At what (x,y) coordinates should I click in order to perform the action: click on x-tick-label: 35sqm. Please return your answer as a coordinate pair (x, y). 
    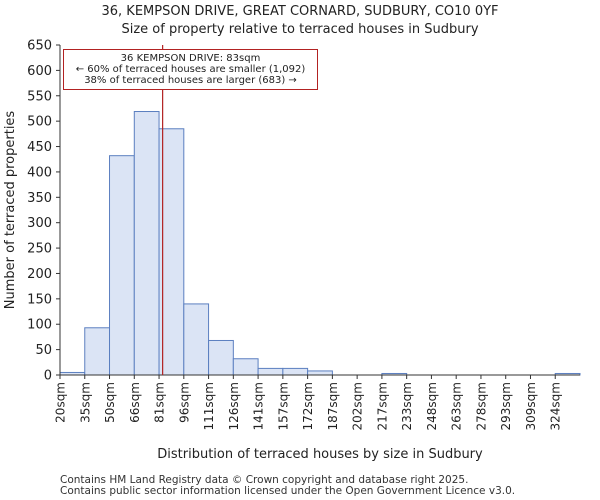
    Looking at the image, I should click on (85, 402).